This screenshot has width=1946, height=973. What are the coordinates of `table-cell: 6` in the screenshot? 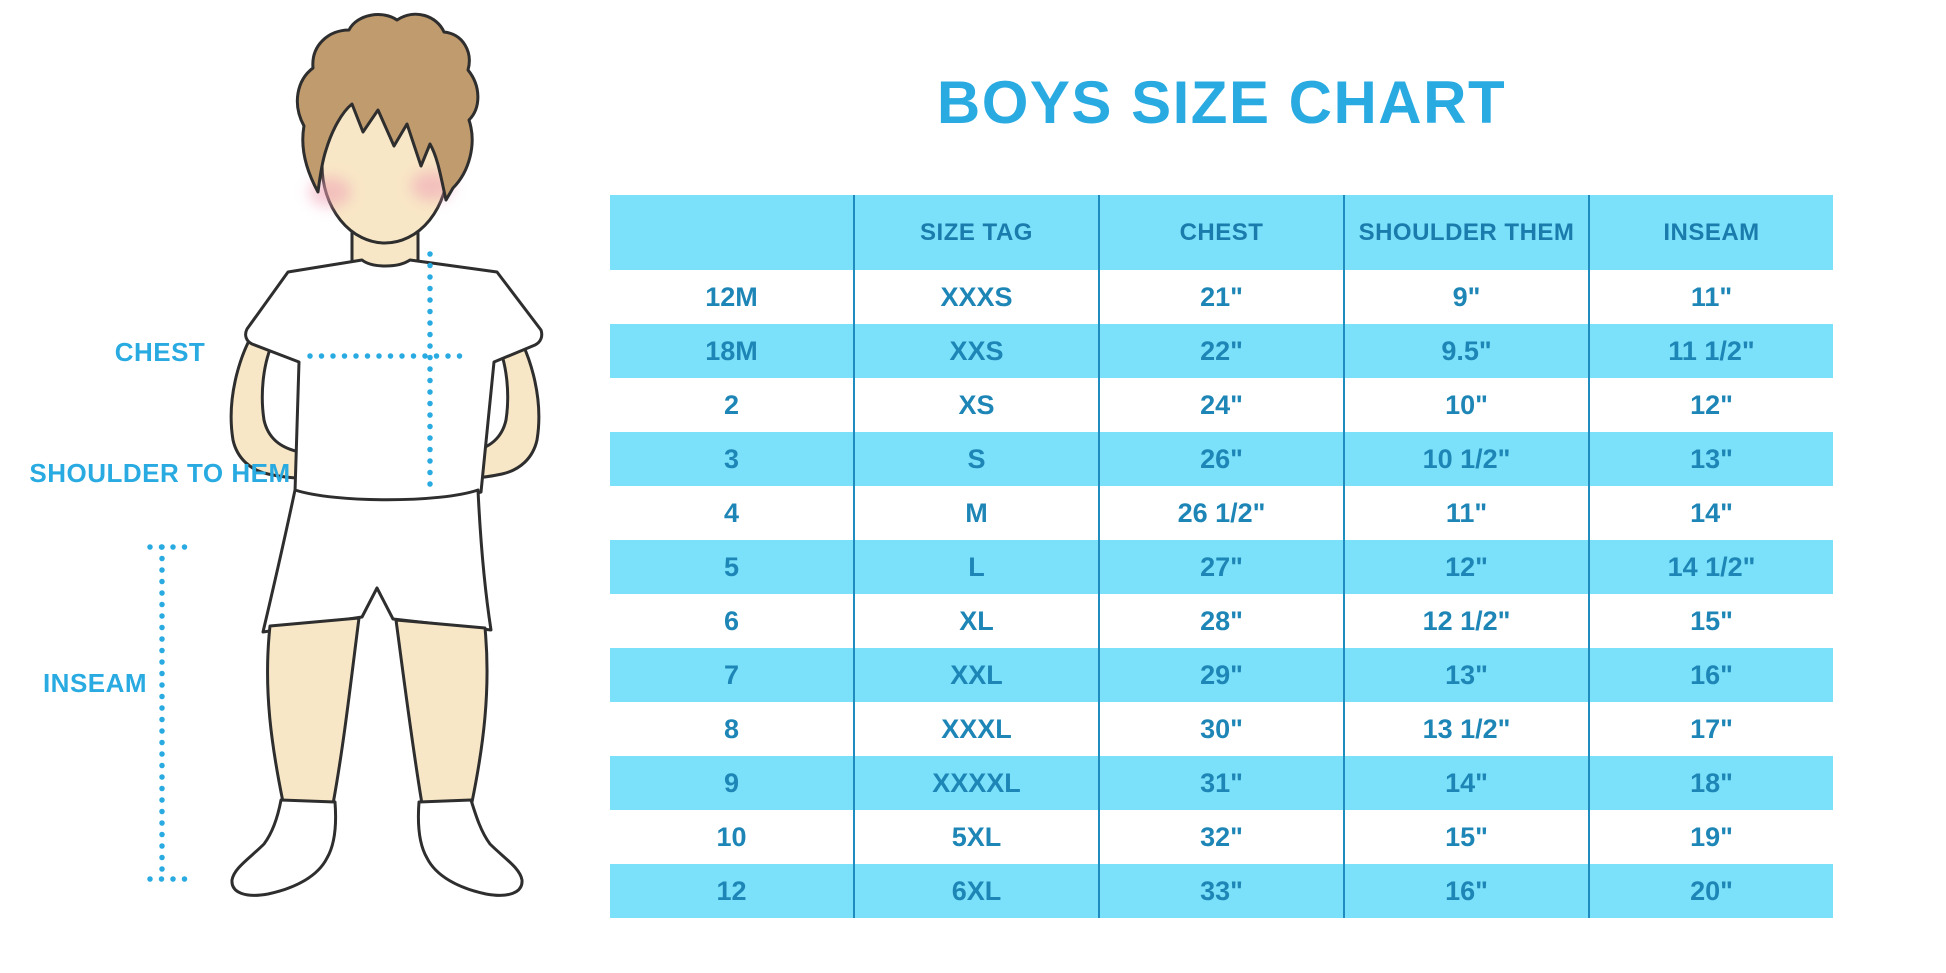 It's located at (732, 621).